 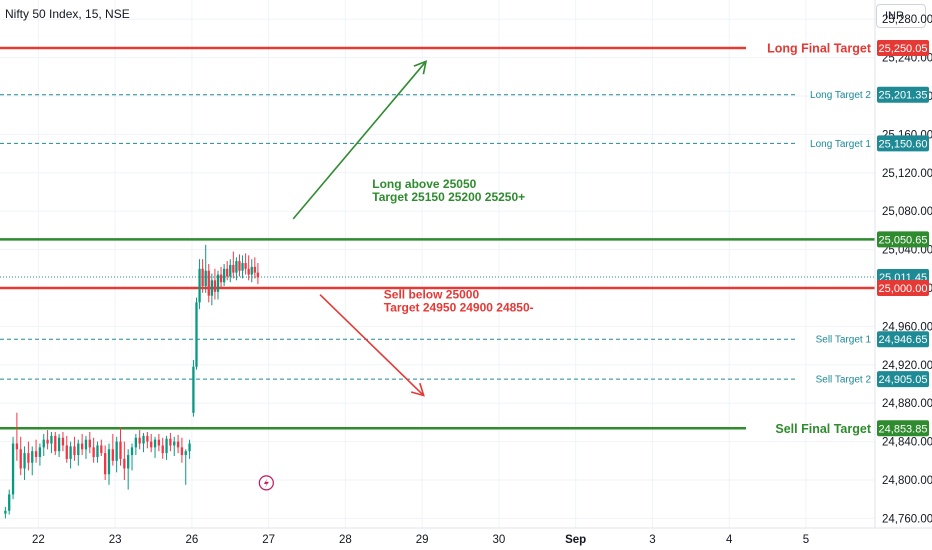 I want to click on y-tick-label: 24,920.00, so click(x=907, y=366).